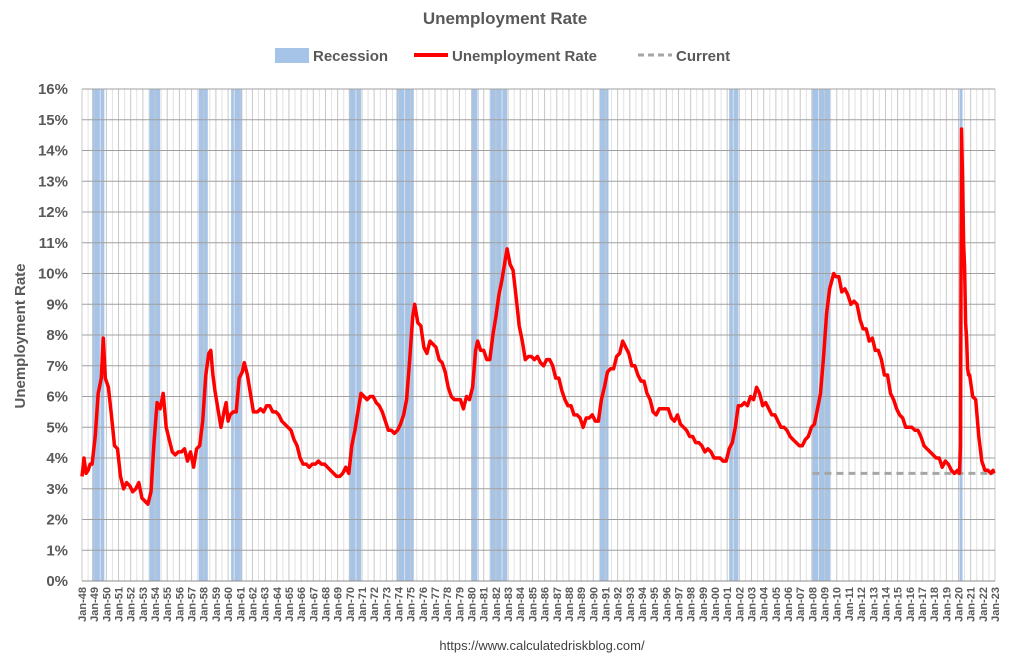 The height and width of the screenshot is (658, 1012). Describe the element at coordinates (826, 604) in the screenshot. I see `x-tick-label: Jan-09` at that location.